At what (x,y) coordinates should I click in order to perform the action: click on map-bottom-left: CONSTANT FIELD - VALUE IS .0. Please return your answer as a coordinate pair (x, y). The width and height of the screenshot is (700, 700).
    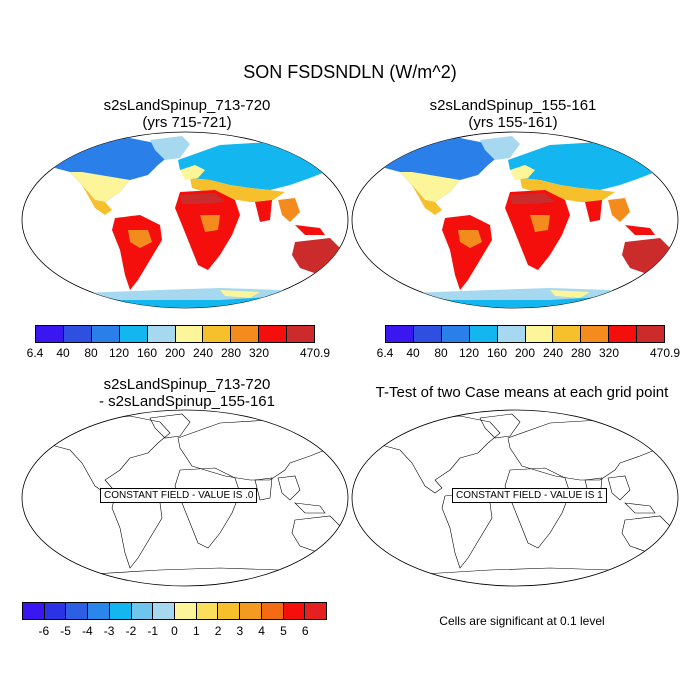
    Looking at the image, I should click on (185, 498).